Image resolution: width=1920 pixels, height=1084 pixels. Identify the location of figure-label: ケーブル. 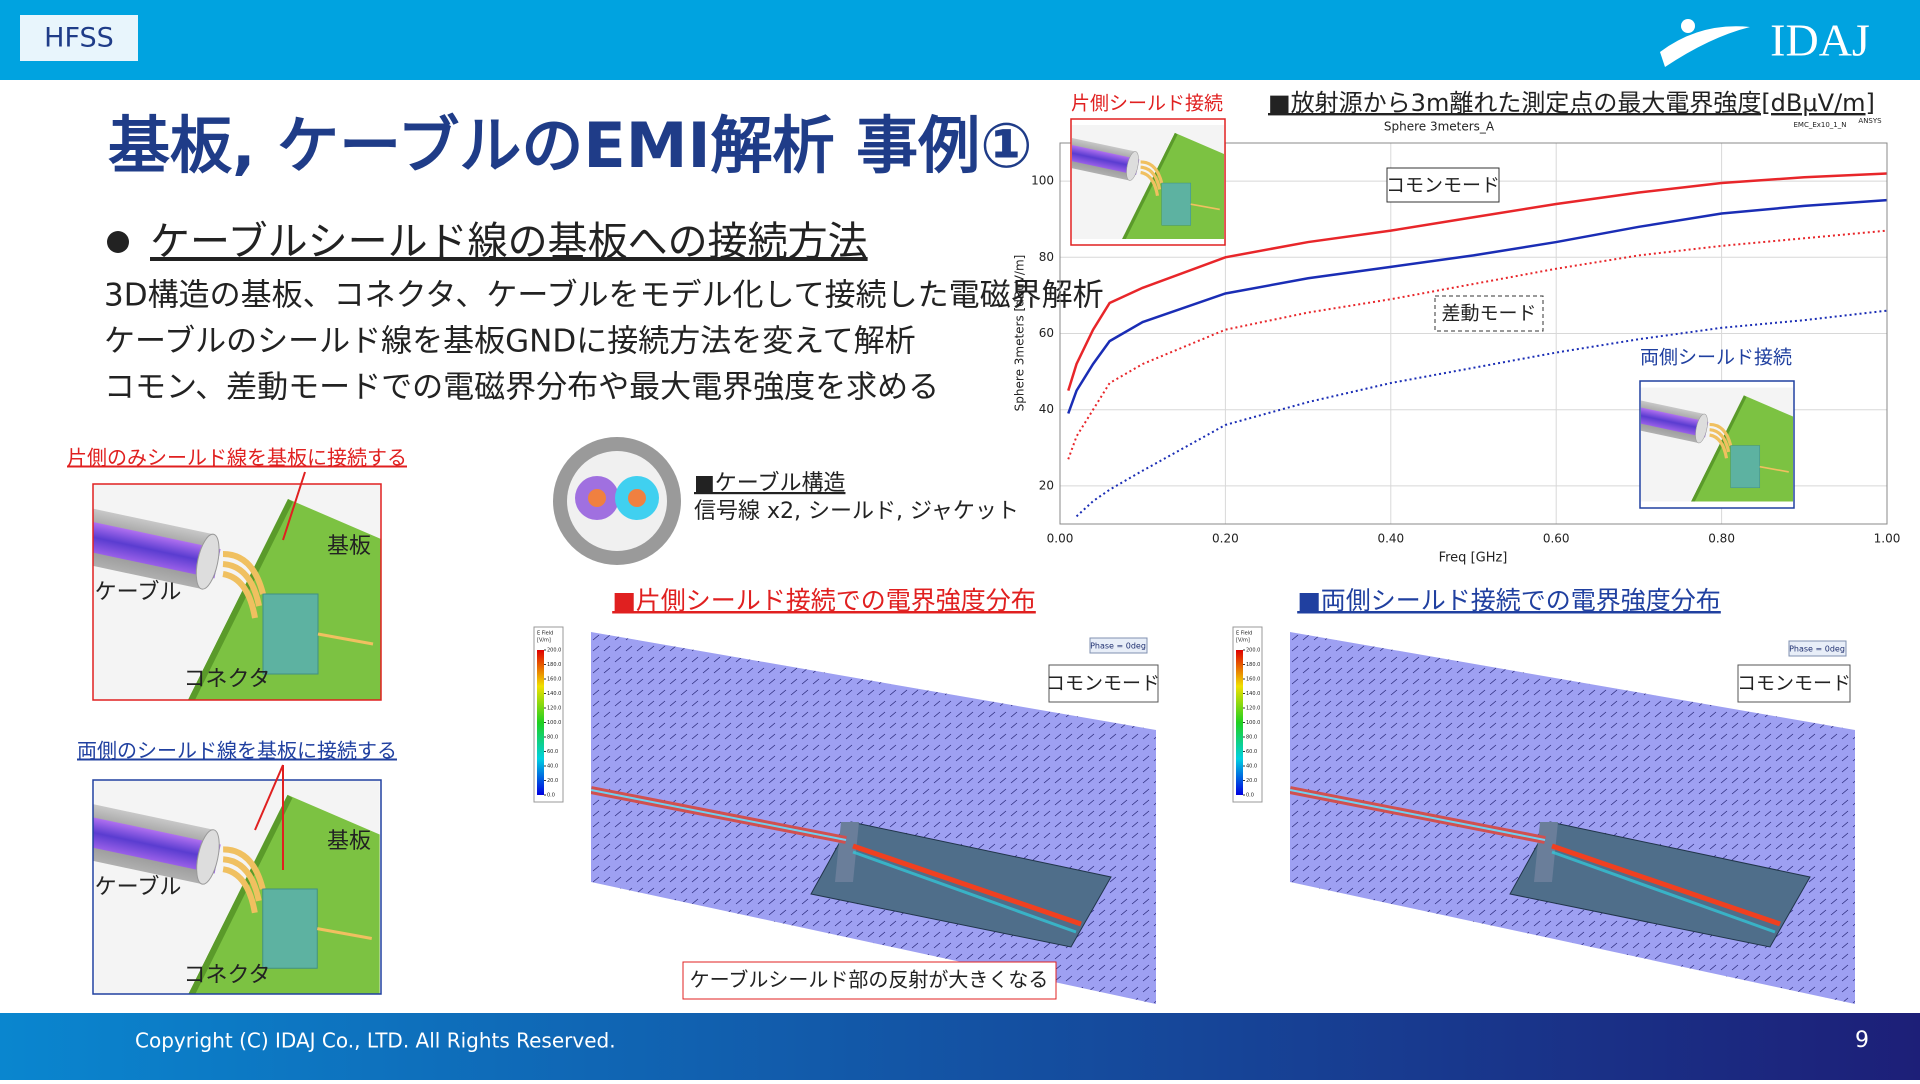
(138, 592).